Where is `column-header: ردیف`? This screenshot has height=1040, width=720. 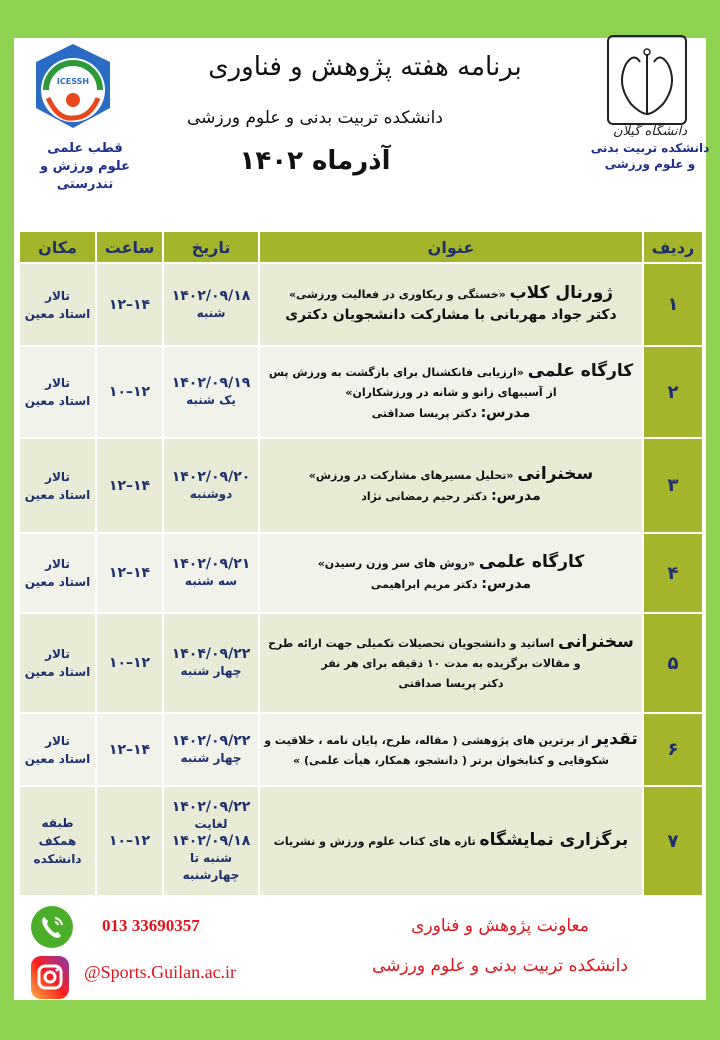
column-header: ردیف is located at coordinates (673, 247).